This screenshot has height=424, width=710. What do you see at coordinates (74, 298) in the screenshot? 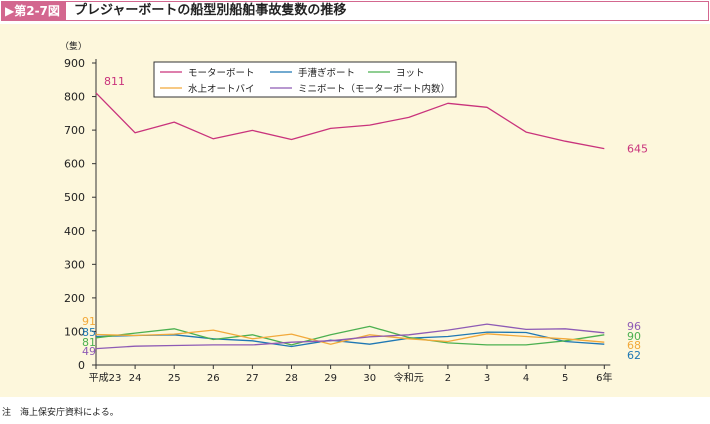
I see `y-tick-label: 200` at bounding box center [74, 298].